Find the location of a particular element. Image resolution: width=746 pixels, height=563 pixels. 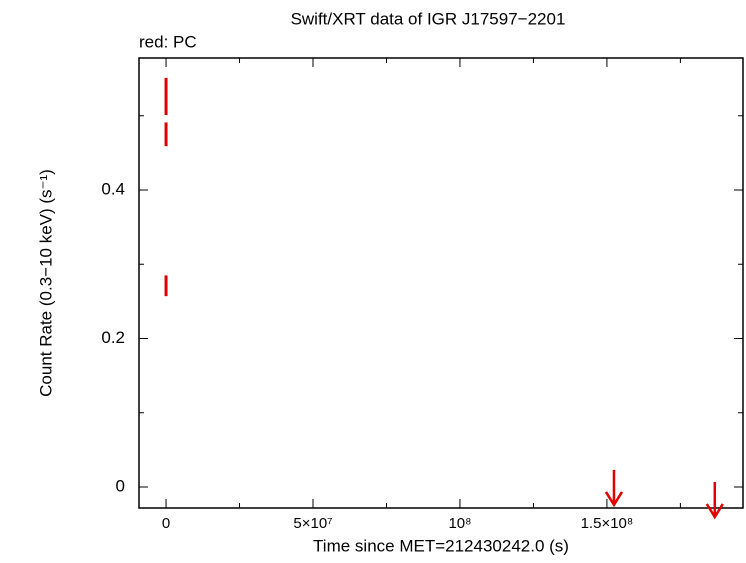

chart-title: Swift/XRT data of IGR J17597−2201 is located at coordinates (428, 18).